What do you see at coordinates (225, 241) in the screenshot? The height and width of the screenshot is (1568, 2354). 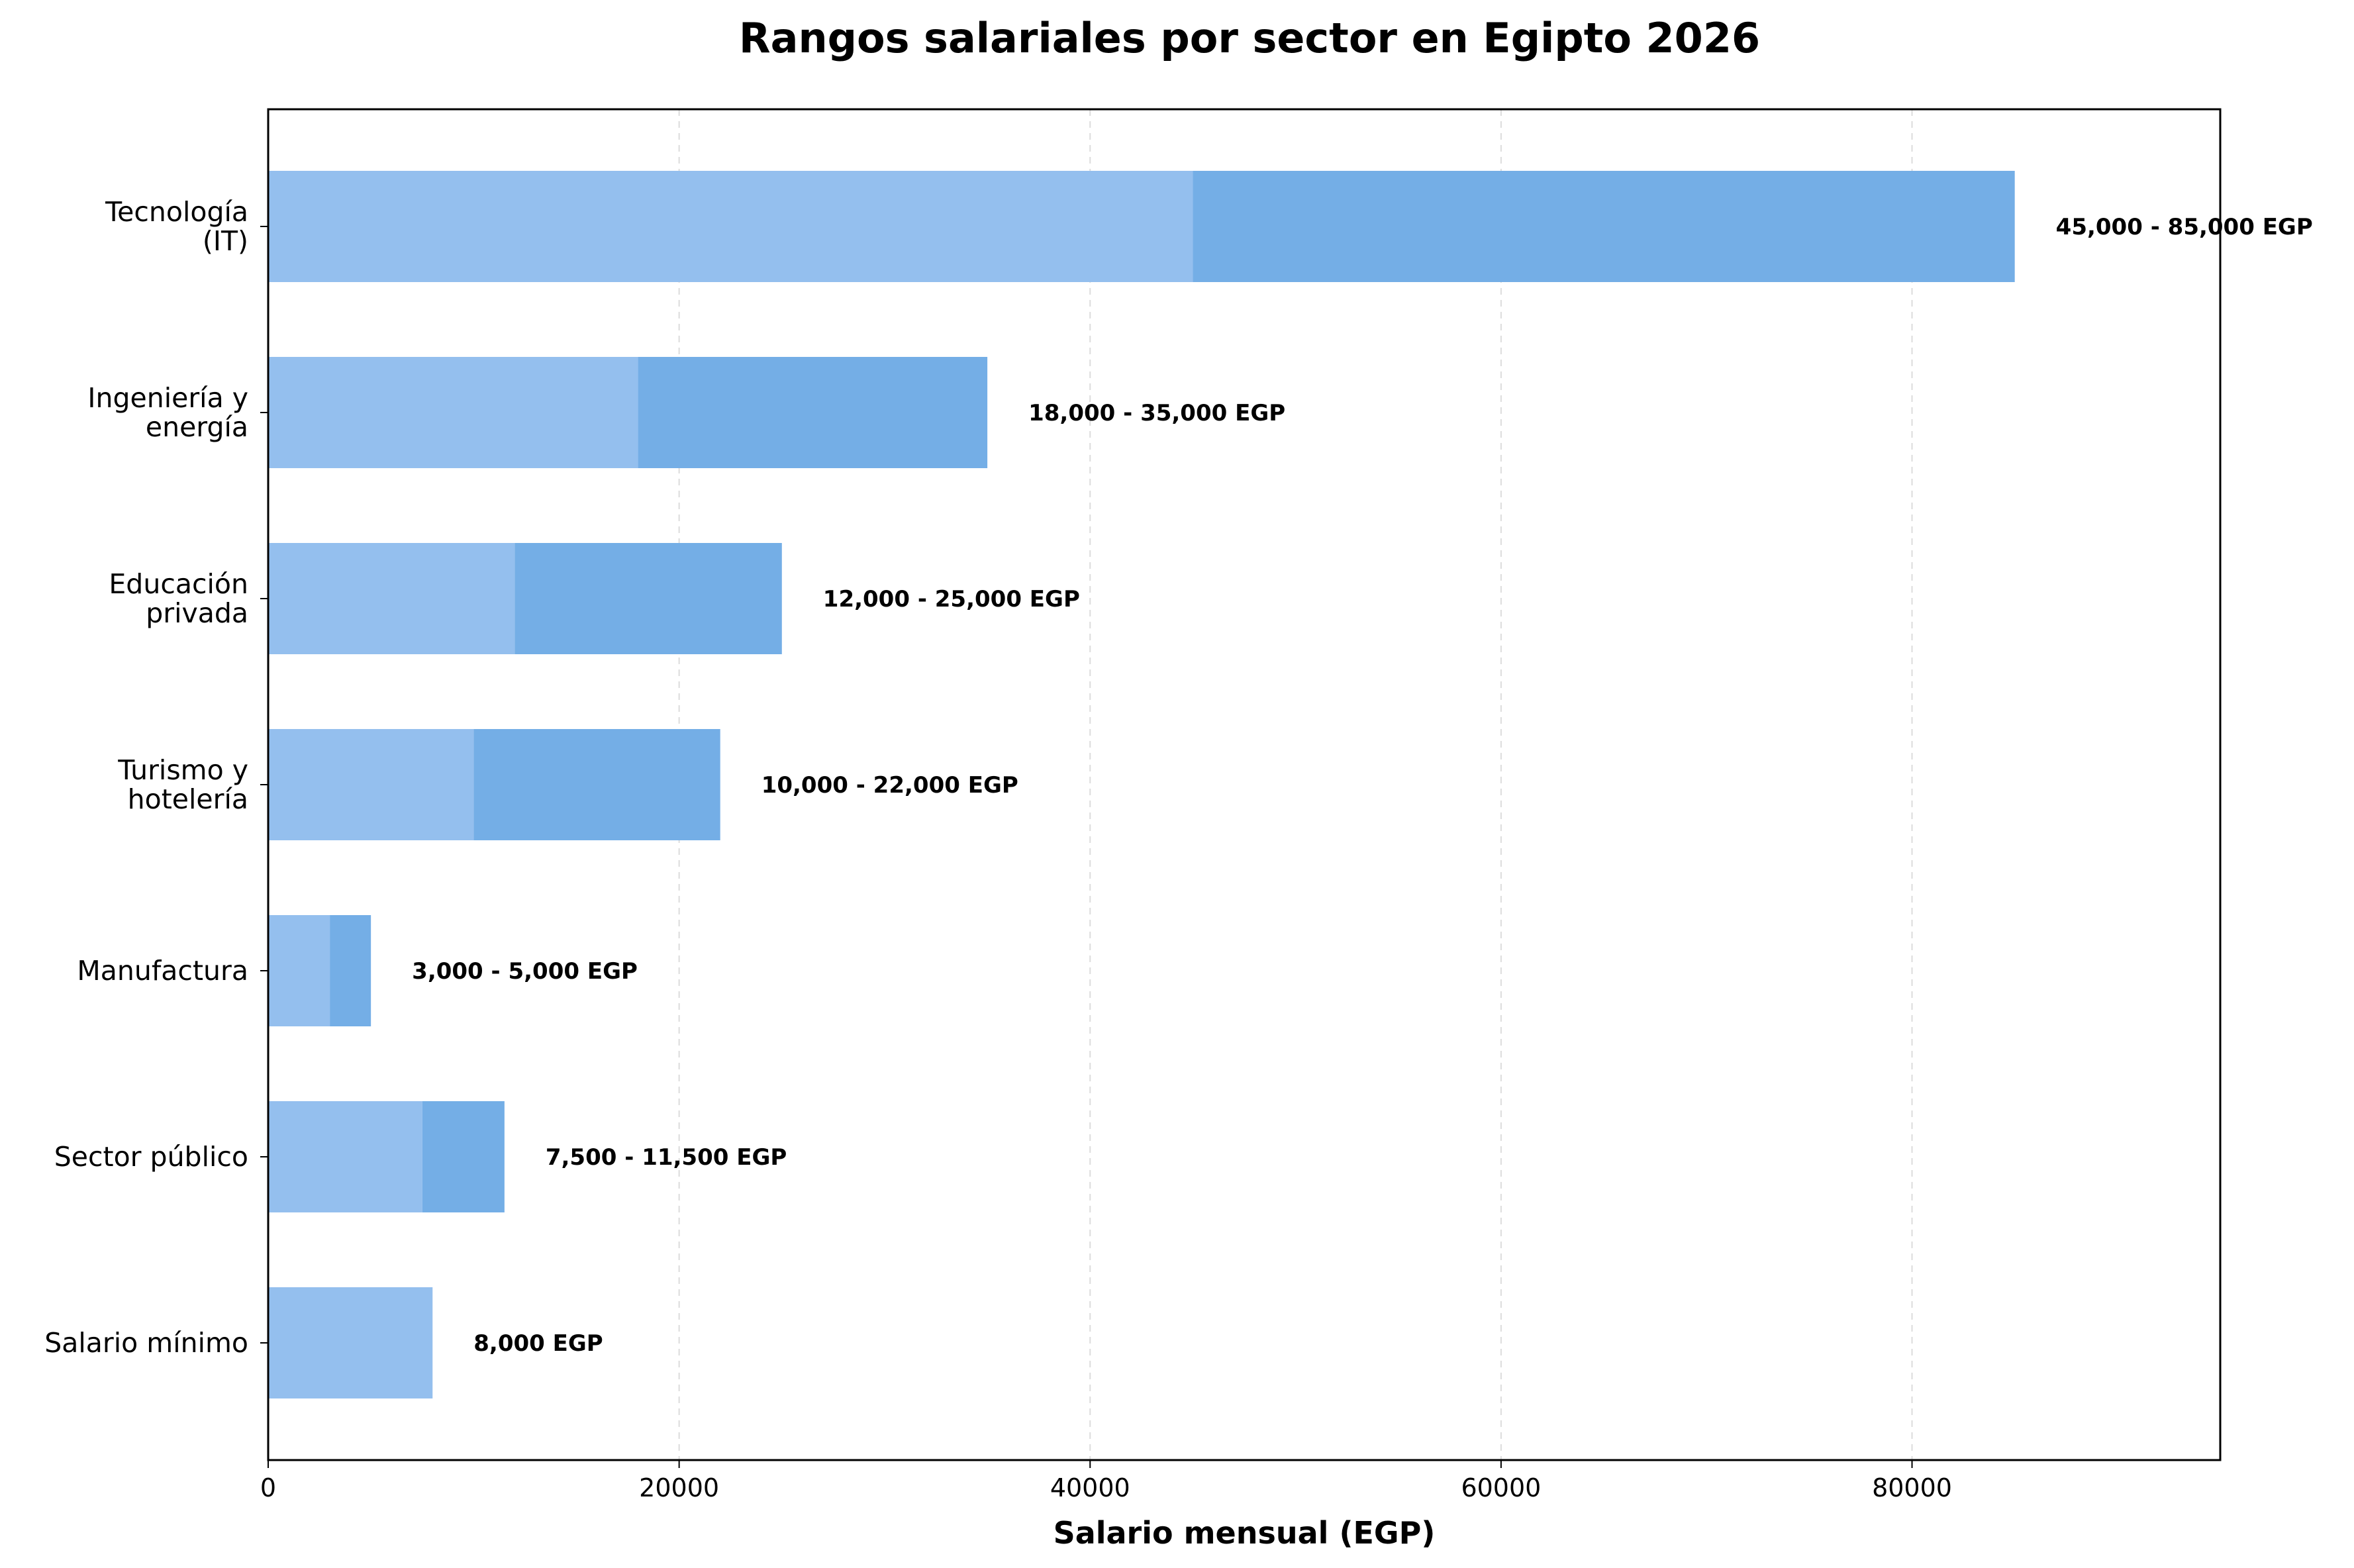 I see `y-category-label: (IT)` at bounding box center [225, 241].